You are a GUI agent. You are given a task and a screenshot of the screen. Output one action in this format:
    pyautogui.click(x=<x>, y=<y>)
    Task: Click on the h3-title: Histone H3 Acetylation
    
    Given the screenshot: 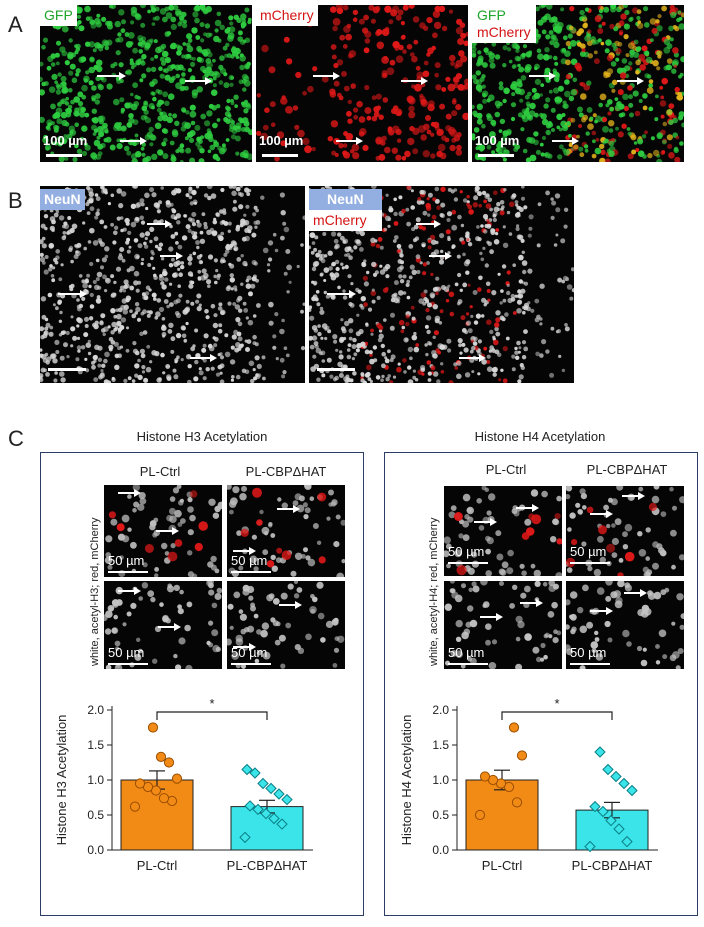 What is the action you would take?
    pyautogui.click(x=202, y=436)
    